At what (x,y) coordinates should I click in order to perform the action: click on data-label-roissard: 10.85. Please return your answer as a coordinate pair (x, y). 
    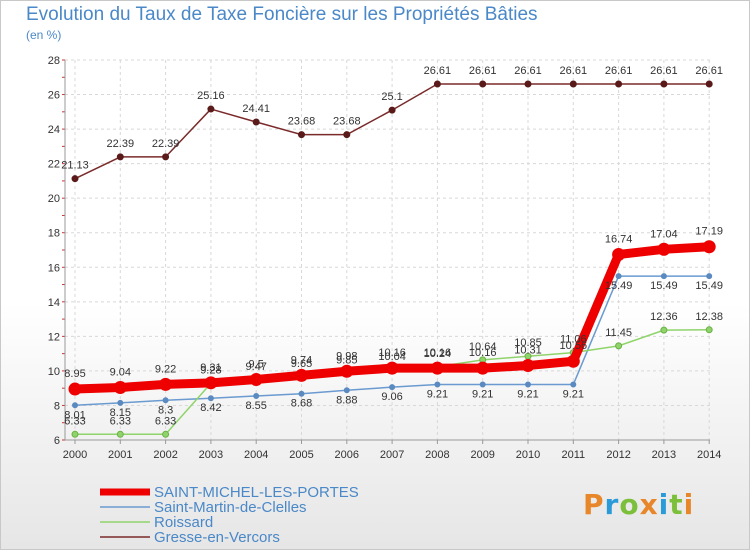
    Looking at the image, I should click on (528, 343).